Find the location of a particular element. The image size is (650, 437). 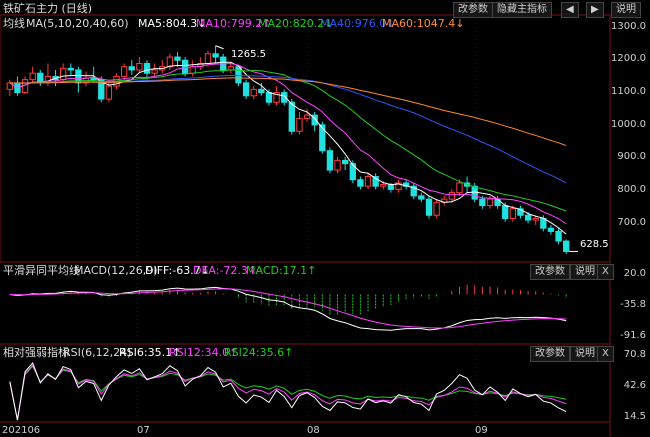

macd-title: 平滑异同平均线 is located at coordinates (41, 270).